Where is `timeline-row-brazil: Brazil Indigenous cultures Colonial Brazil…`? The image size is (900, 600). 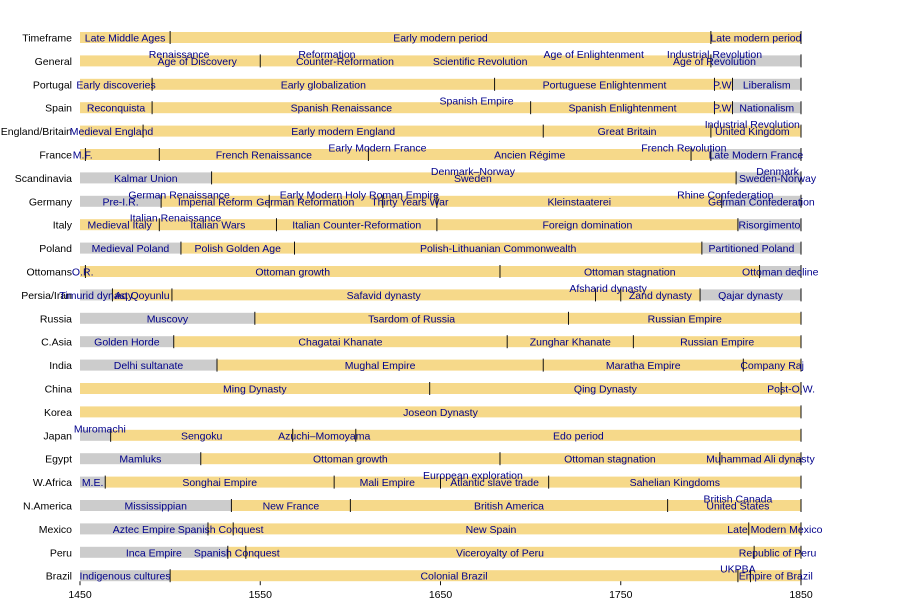 timeline-row-brazil: Brazil Indigenous cultures Colonial Brazil… is located at coordinates (429, 573).